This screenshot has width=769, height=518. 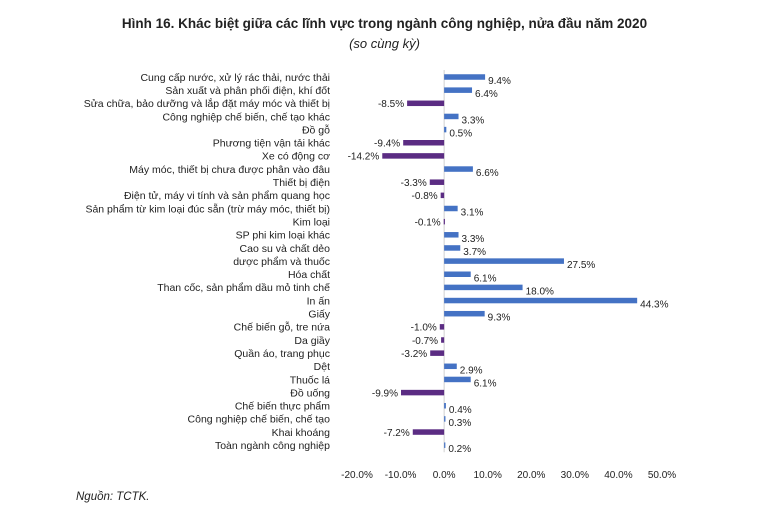 What do you see at coordinates (229, 170) in the screenshot?
I see `category-label: Máy móc, thiết bị chưa được phân vào đâu` at bounding box center [229, 170].